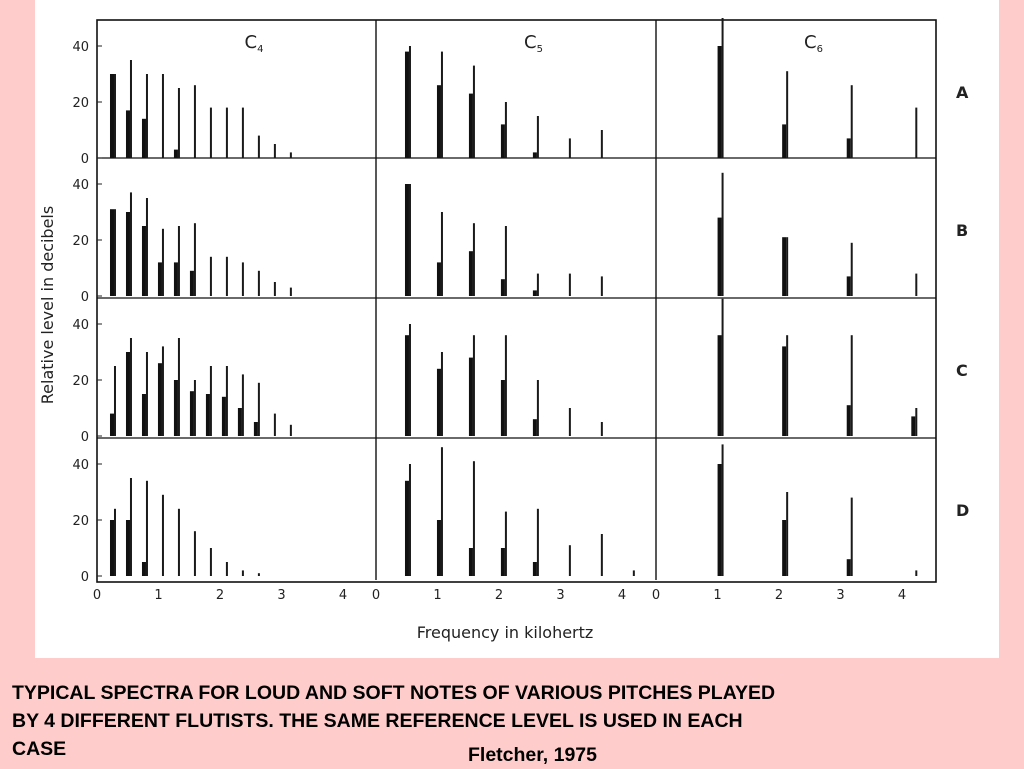 This screenshot has width=1024, height=769. Describe the element at coordinates (254, 43) in the screenshot. I see `panel-title-C4: C4` at that location.